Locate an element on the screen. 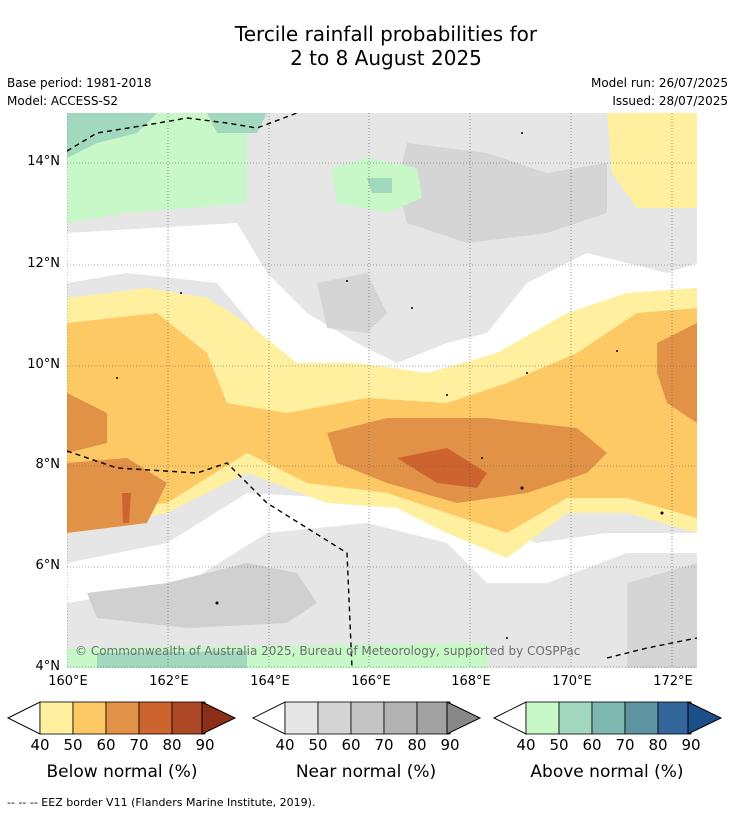 The image size is (736, 816). cb-below-low-arrow is located at coordinates (23, 718).